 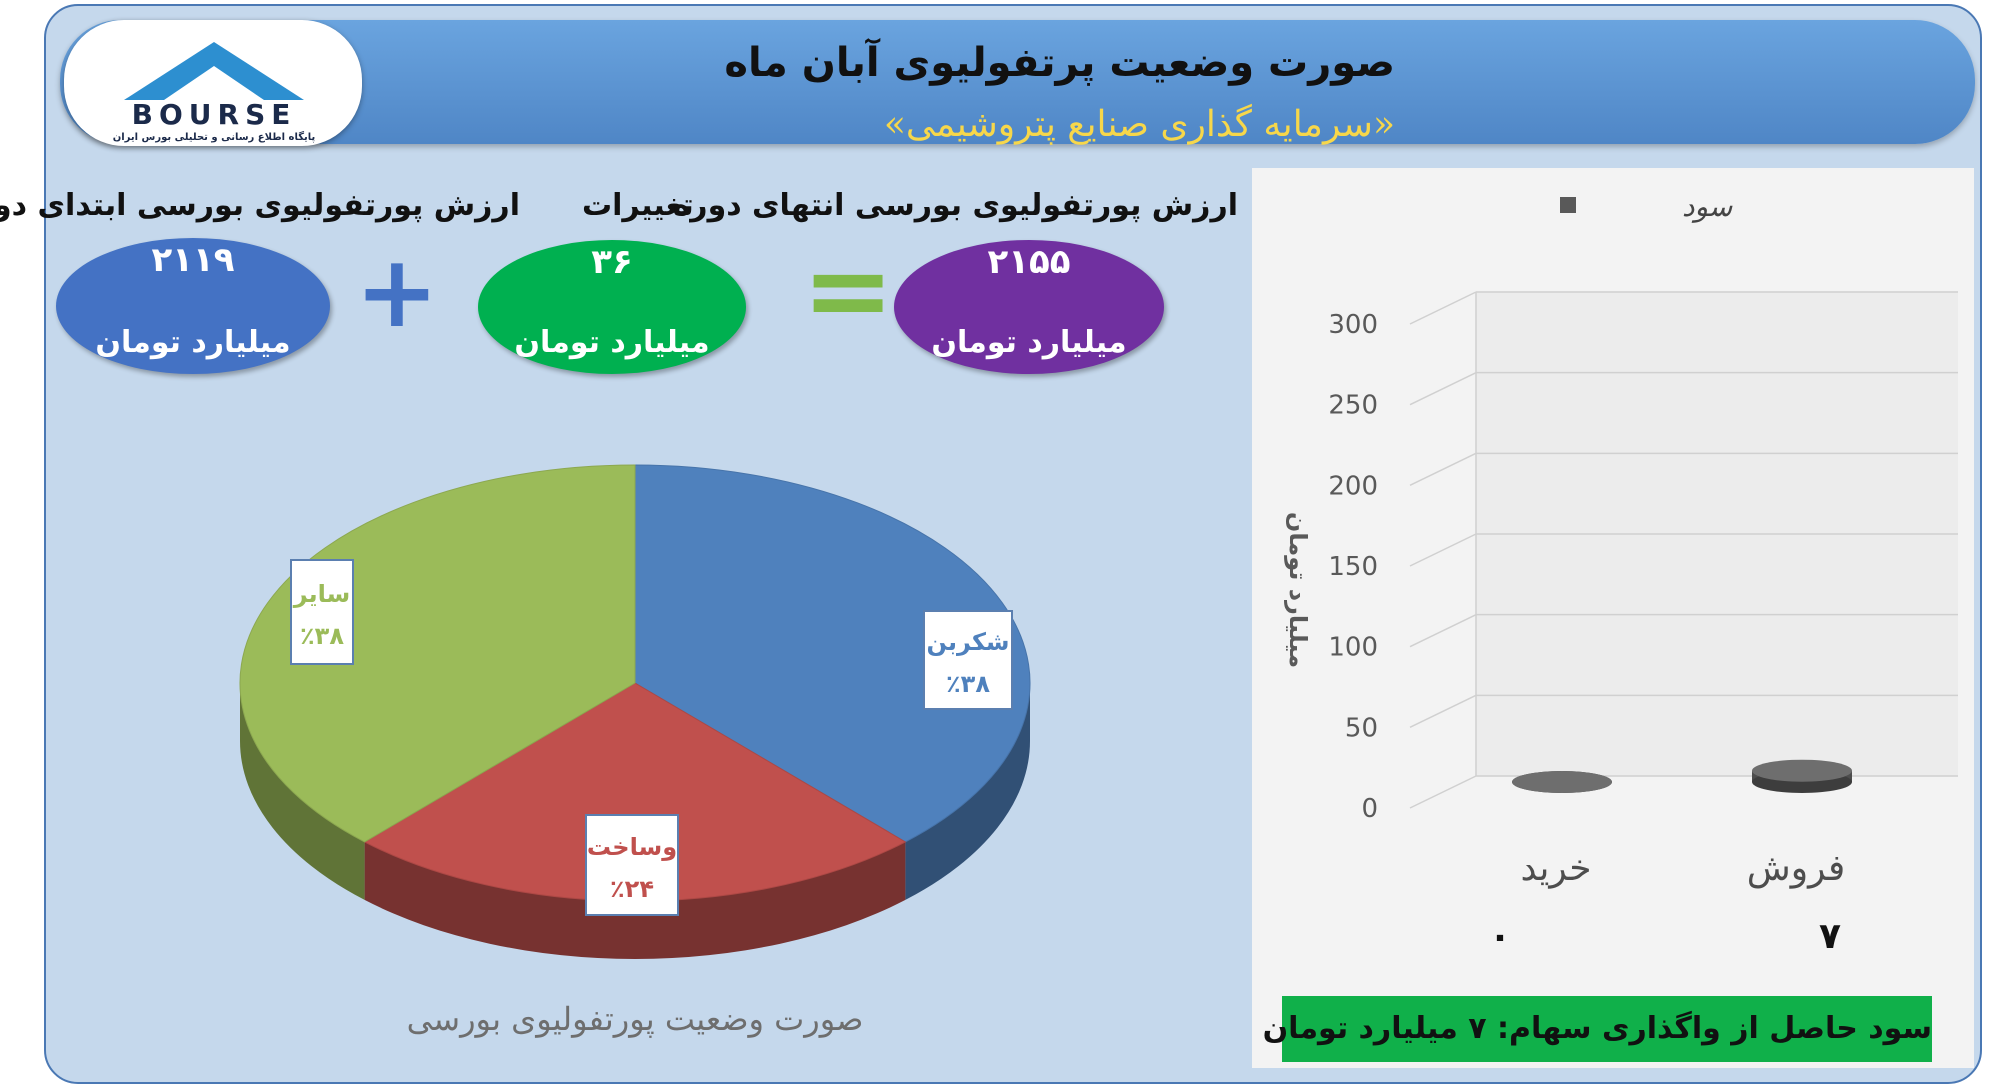 I want to click on start-value: ۲۱۱۹, so click(x=193, y=260).